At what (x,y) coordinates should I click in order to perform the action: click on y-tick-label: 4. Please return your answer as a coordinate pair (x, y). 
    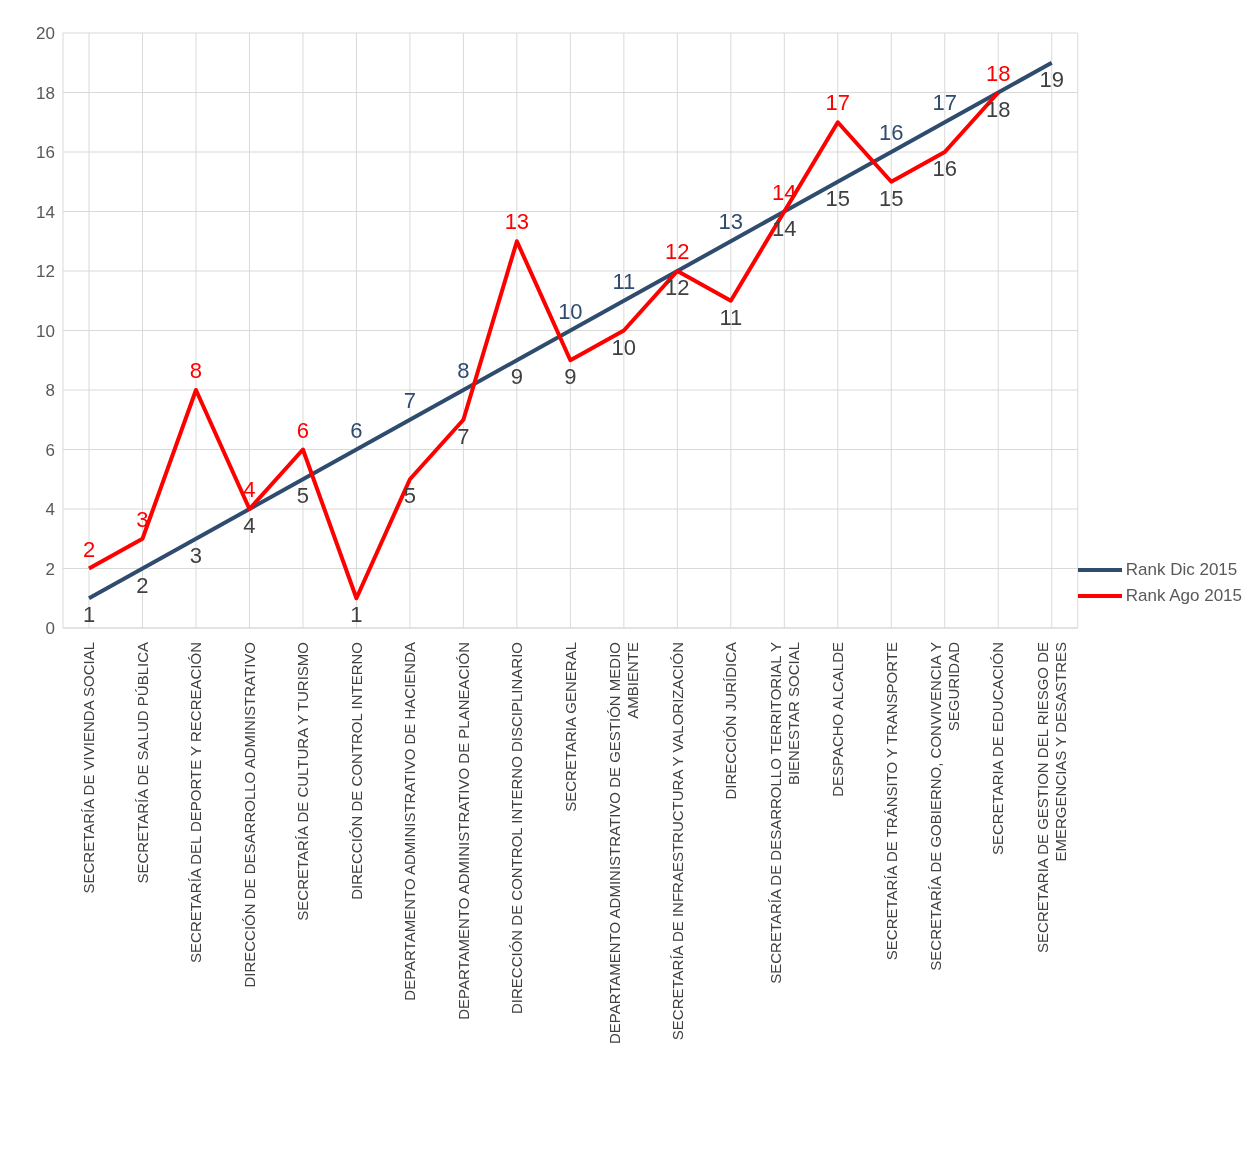
    Looking at the image, I should click on (50, 510).